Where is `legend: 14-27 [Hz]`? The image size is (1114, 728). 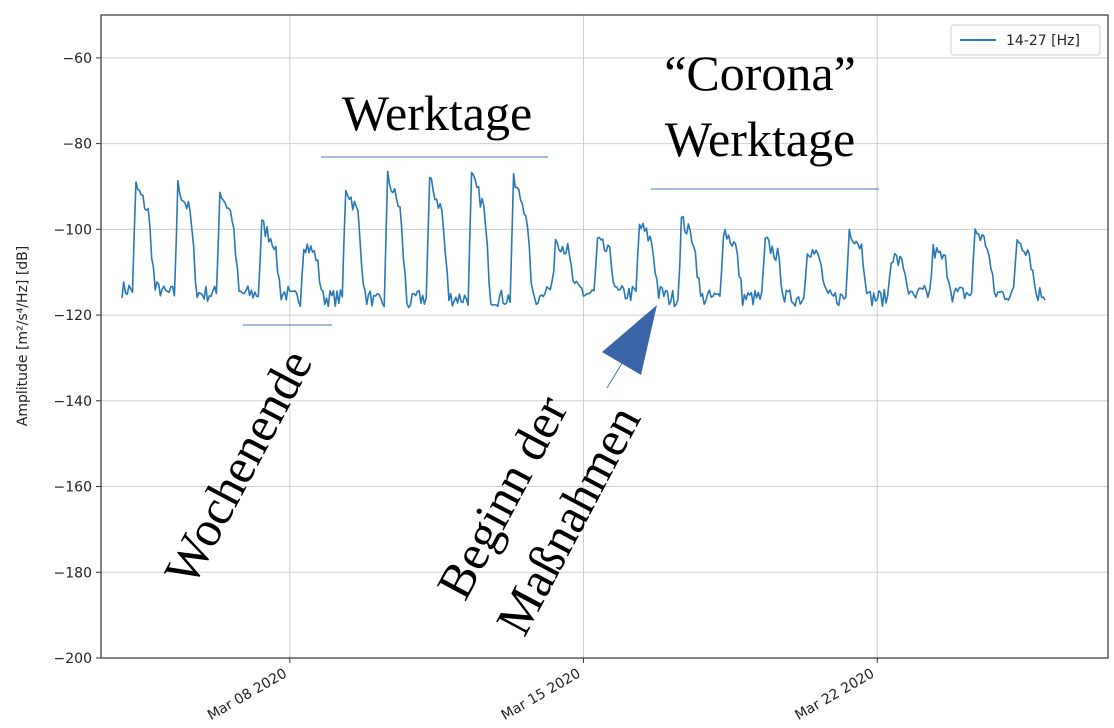 legend: 14-27 [Hz] is located at coordinates (1025, 40).